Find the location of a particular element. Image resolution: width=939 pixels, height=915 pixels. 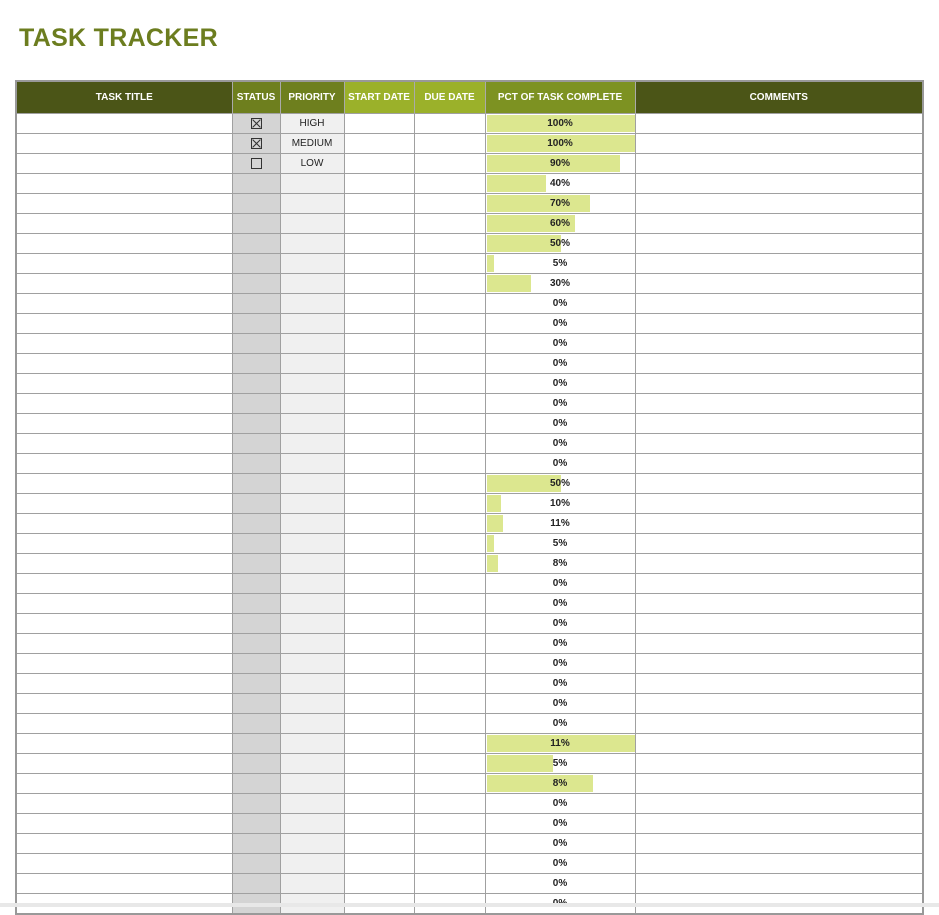

pct-complete-cell: 11% is located at coordinates (560, 523).